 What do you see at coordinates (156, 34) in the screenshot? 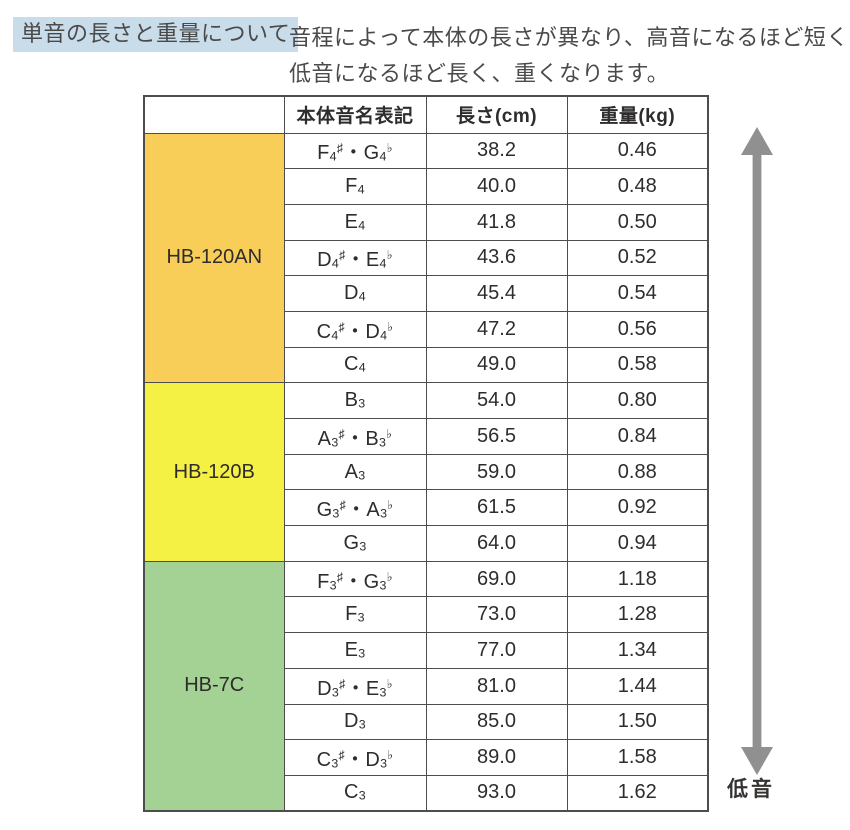
I see `page-title: 単音の長さと重量について` at bounding box center [156, 34].